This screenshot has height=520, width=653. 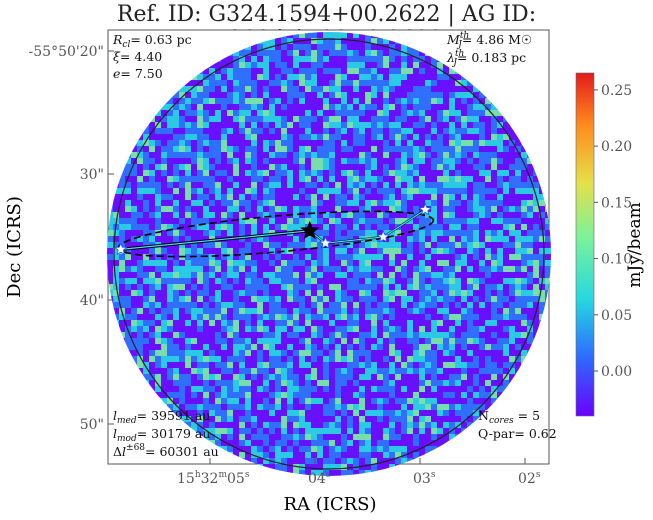 I want to click on svg-text: Δl±68= 60301 au, so click(x=166, y=451).